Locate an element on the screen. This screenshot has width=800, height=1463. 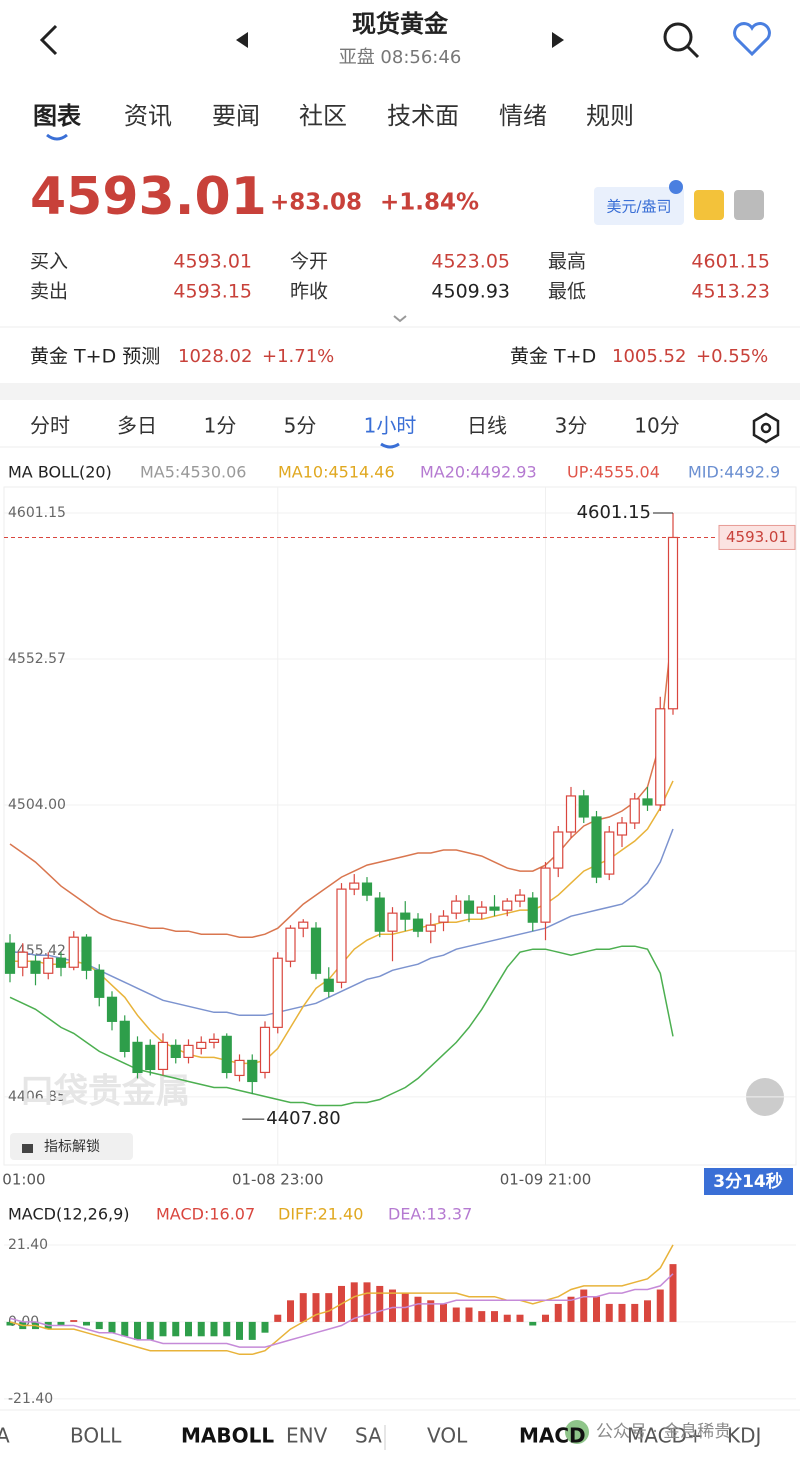
quote-value: 4593.15 is located at coordinates (212, 292).